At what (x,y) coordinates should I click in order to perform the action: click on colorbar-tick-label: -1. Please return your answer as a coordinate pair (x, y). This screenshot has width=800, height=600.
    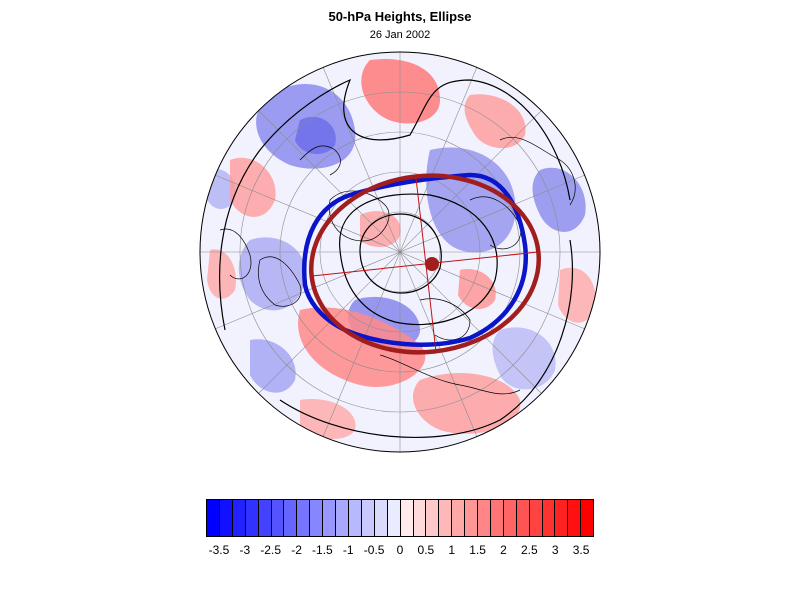
    Looking at the image, I should click on (348, 550).